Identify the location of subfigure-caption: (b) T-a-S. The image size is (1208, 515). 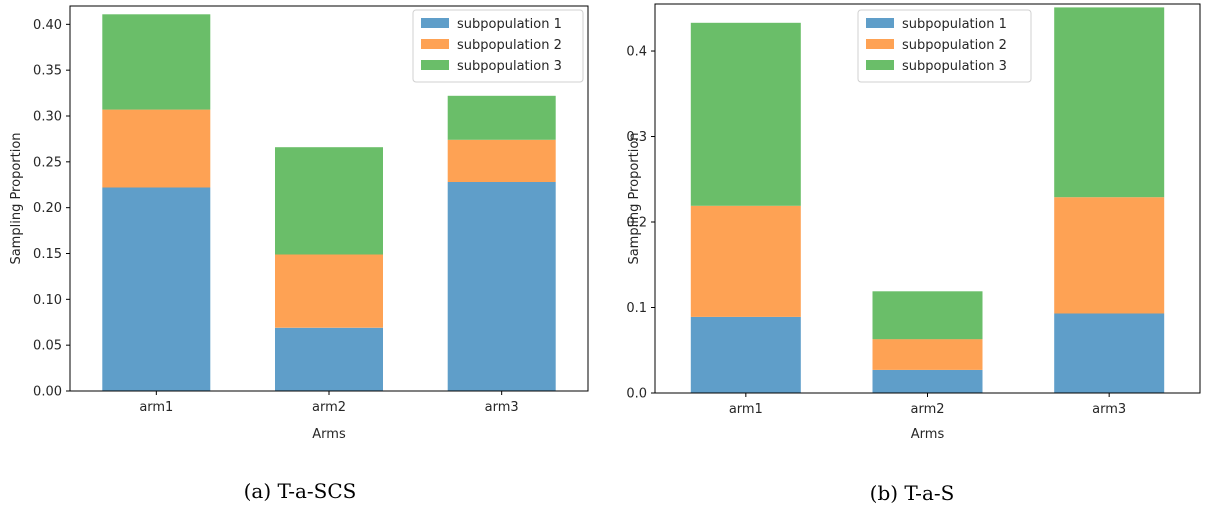
(912, 493).